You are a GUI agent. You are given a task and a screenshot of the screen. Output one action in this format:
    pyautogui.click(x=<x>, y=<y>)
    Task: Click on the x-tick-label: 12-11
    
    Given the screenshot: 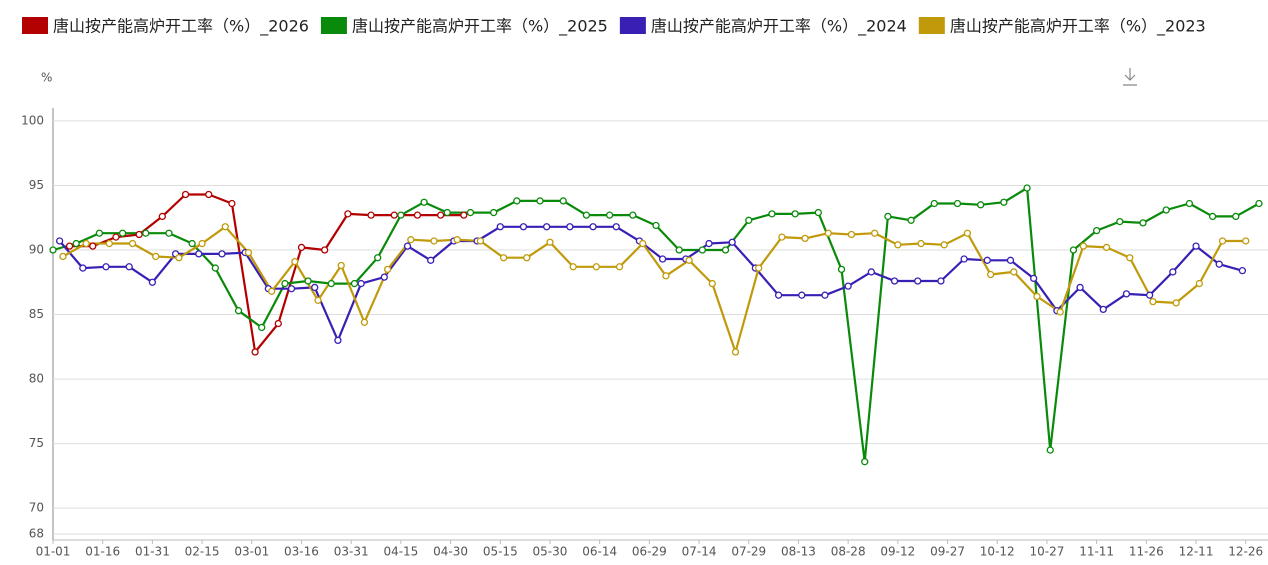 What is the action you would take?
    pyautogui.click(x=1196, y=552)
    